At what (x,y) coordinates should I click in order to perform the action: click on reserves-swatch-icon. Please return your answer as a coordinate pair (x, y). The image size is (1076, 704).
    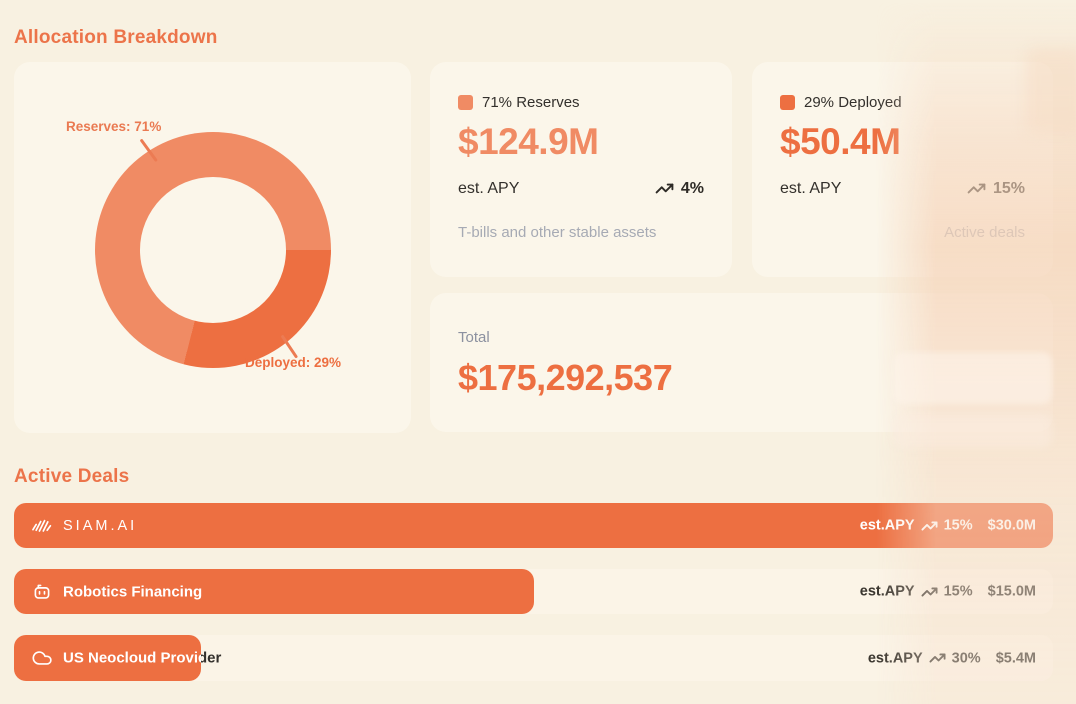
    Looking at the image, I should click on (465, 102).